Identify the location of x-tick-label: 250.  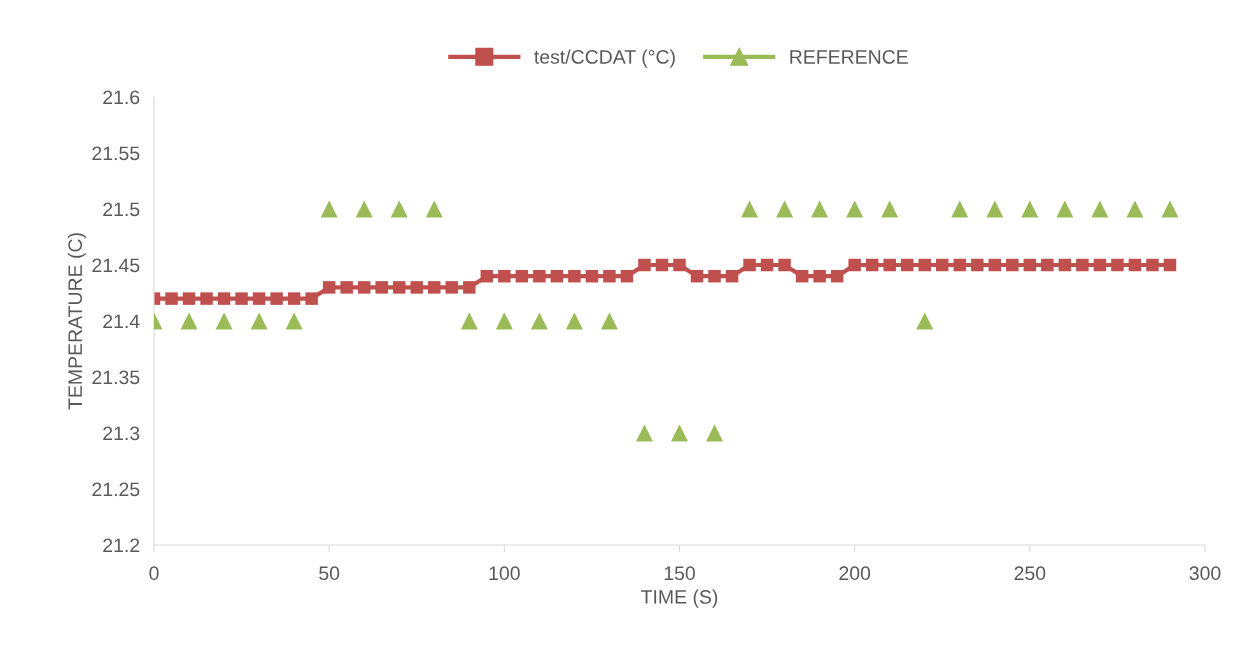
(1030, 573).